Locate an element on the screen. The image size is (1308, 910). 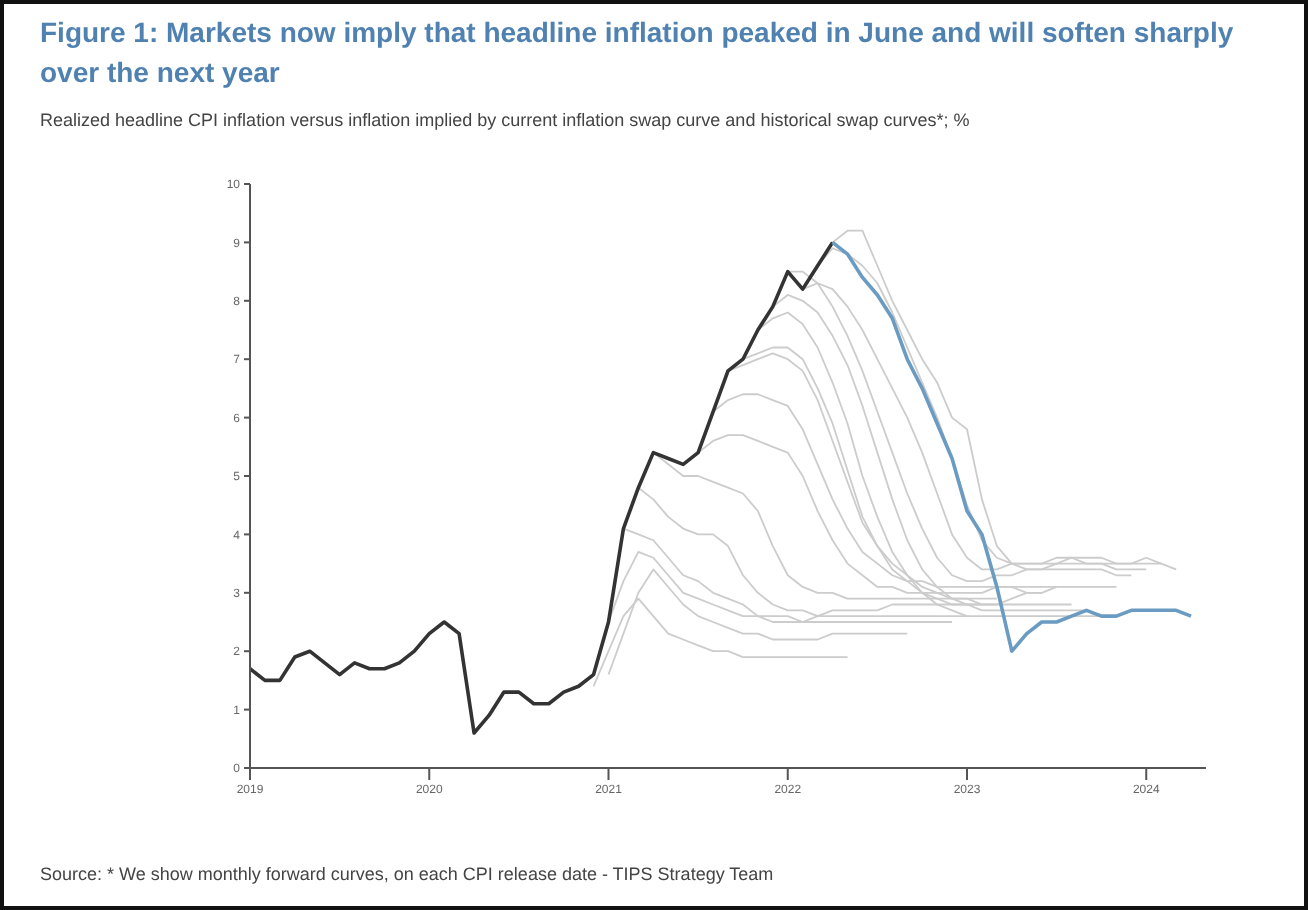
chart-subtitle: Realized headline CPI inflation versus inflation implied by current inflation swap curve and historical swap curves*; % is located at coordinates (506, 120).